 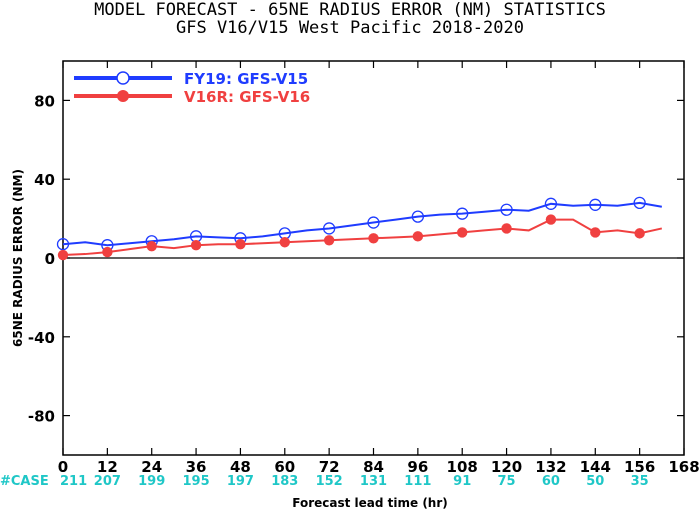 What do you see at coordinates (240, 467) in the screenshot?
I see `x-tick-label: 48` at bounding box center [240, 467].